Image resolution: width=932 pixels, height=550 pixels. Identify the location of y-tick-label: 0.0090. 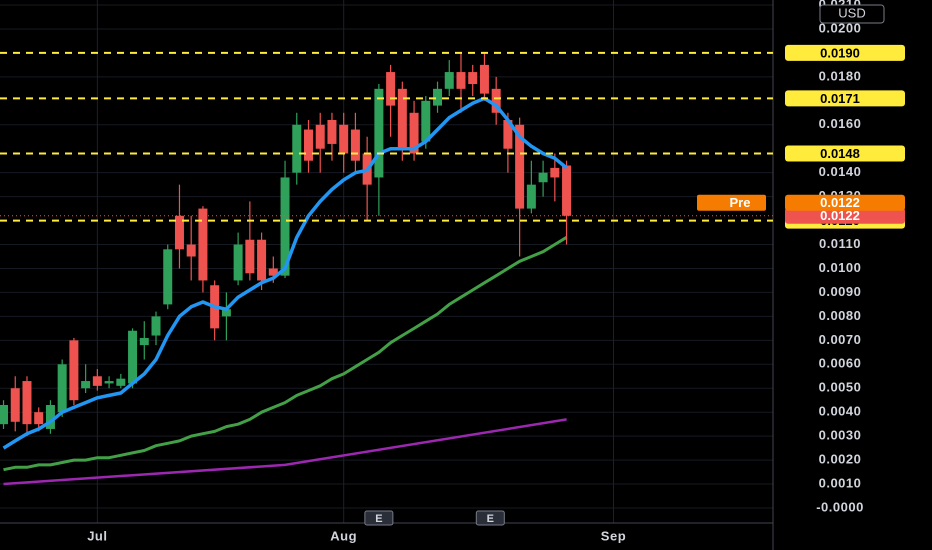
(840, 291).